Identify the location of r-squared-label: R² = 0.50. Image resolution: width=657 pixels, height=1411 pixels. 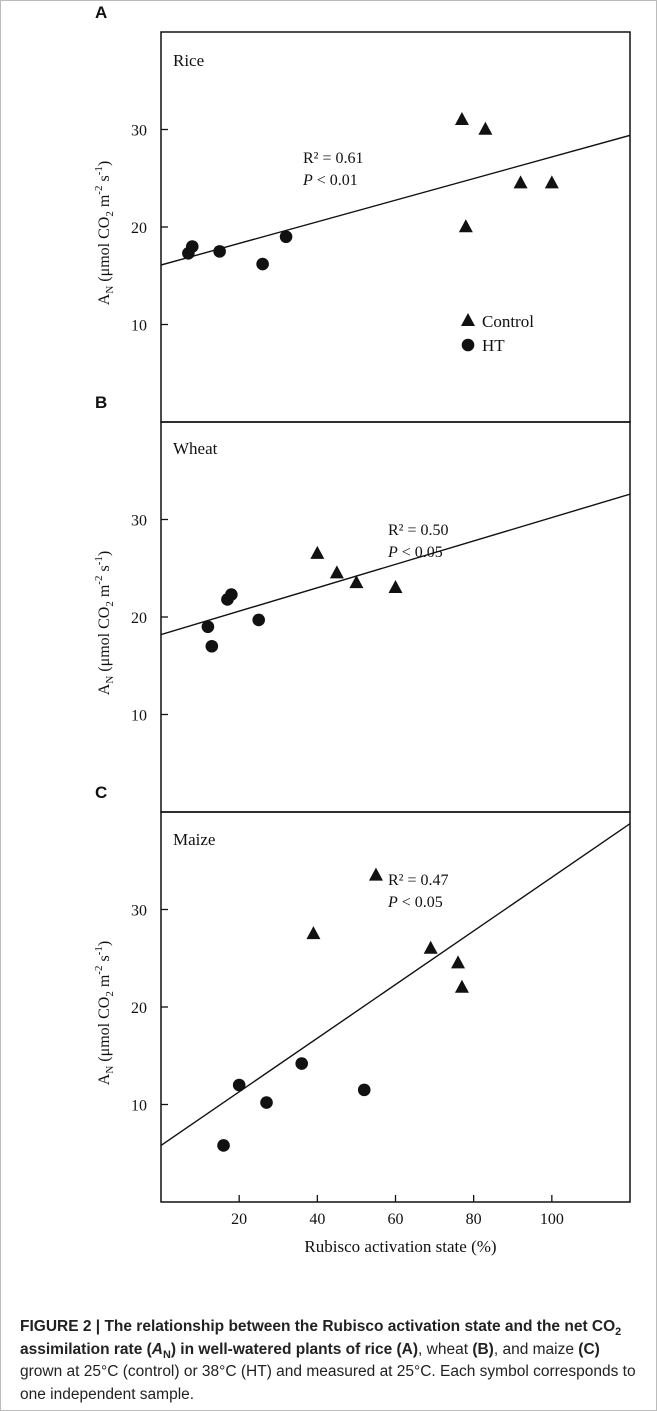
(418, 530).